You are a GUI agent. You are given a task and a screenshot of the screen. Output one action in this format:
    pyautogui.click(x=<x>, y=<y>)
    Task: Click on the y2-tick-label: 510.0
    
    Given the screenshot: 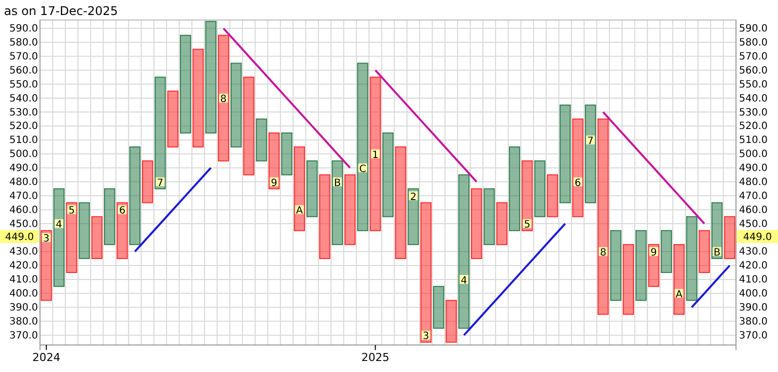 What is the action you would take?
    pyautogui.click(x=753, y=140)
    